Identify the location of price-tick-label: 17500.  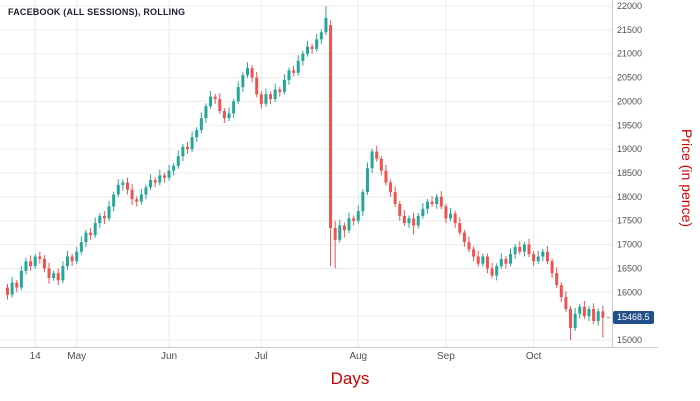
(629, 221).